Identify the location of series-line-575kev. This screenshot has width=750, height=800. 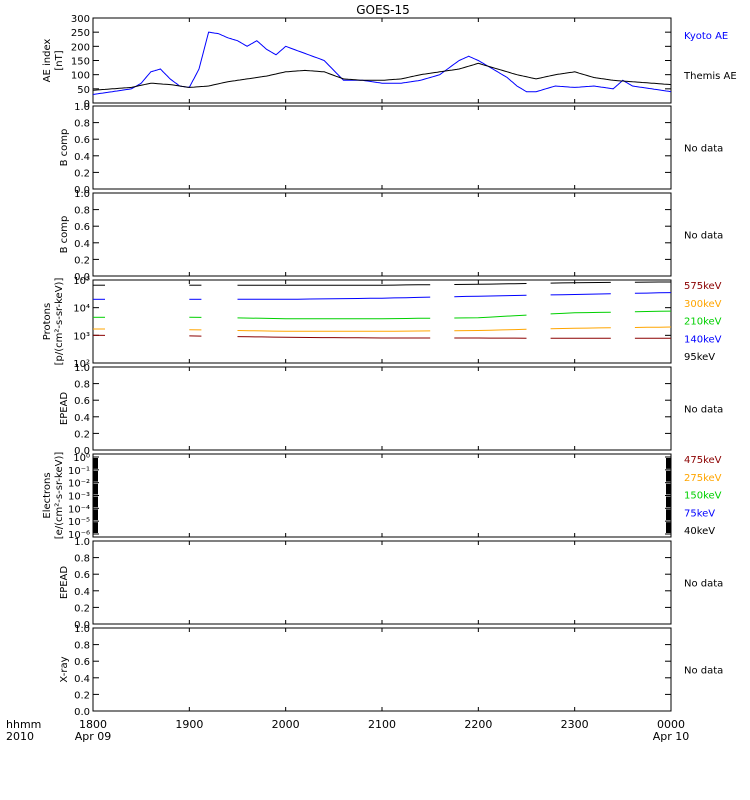
(334, 337).